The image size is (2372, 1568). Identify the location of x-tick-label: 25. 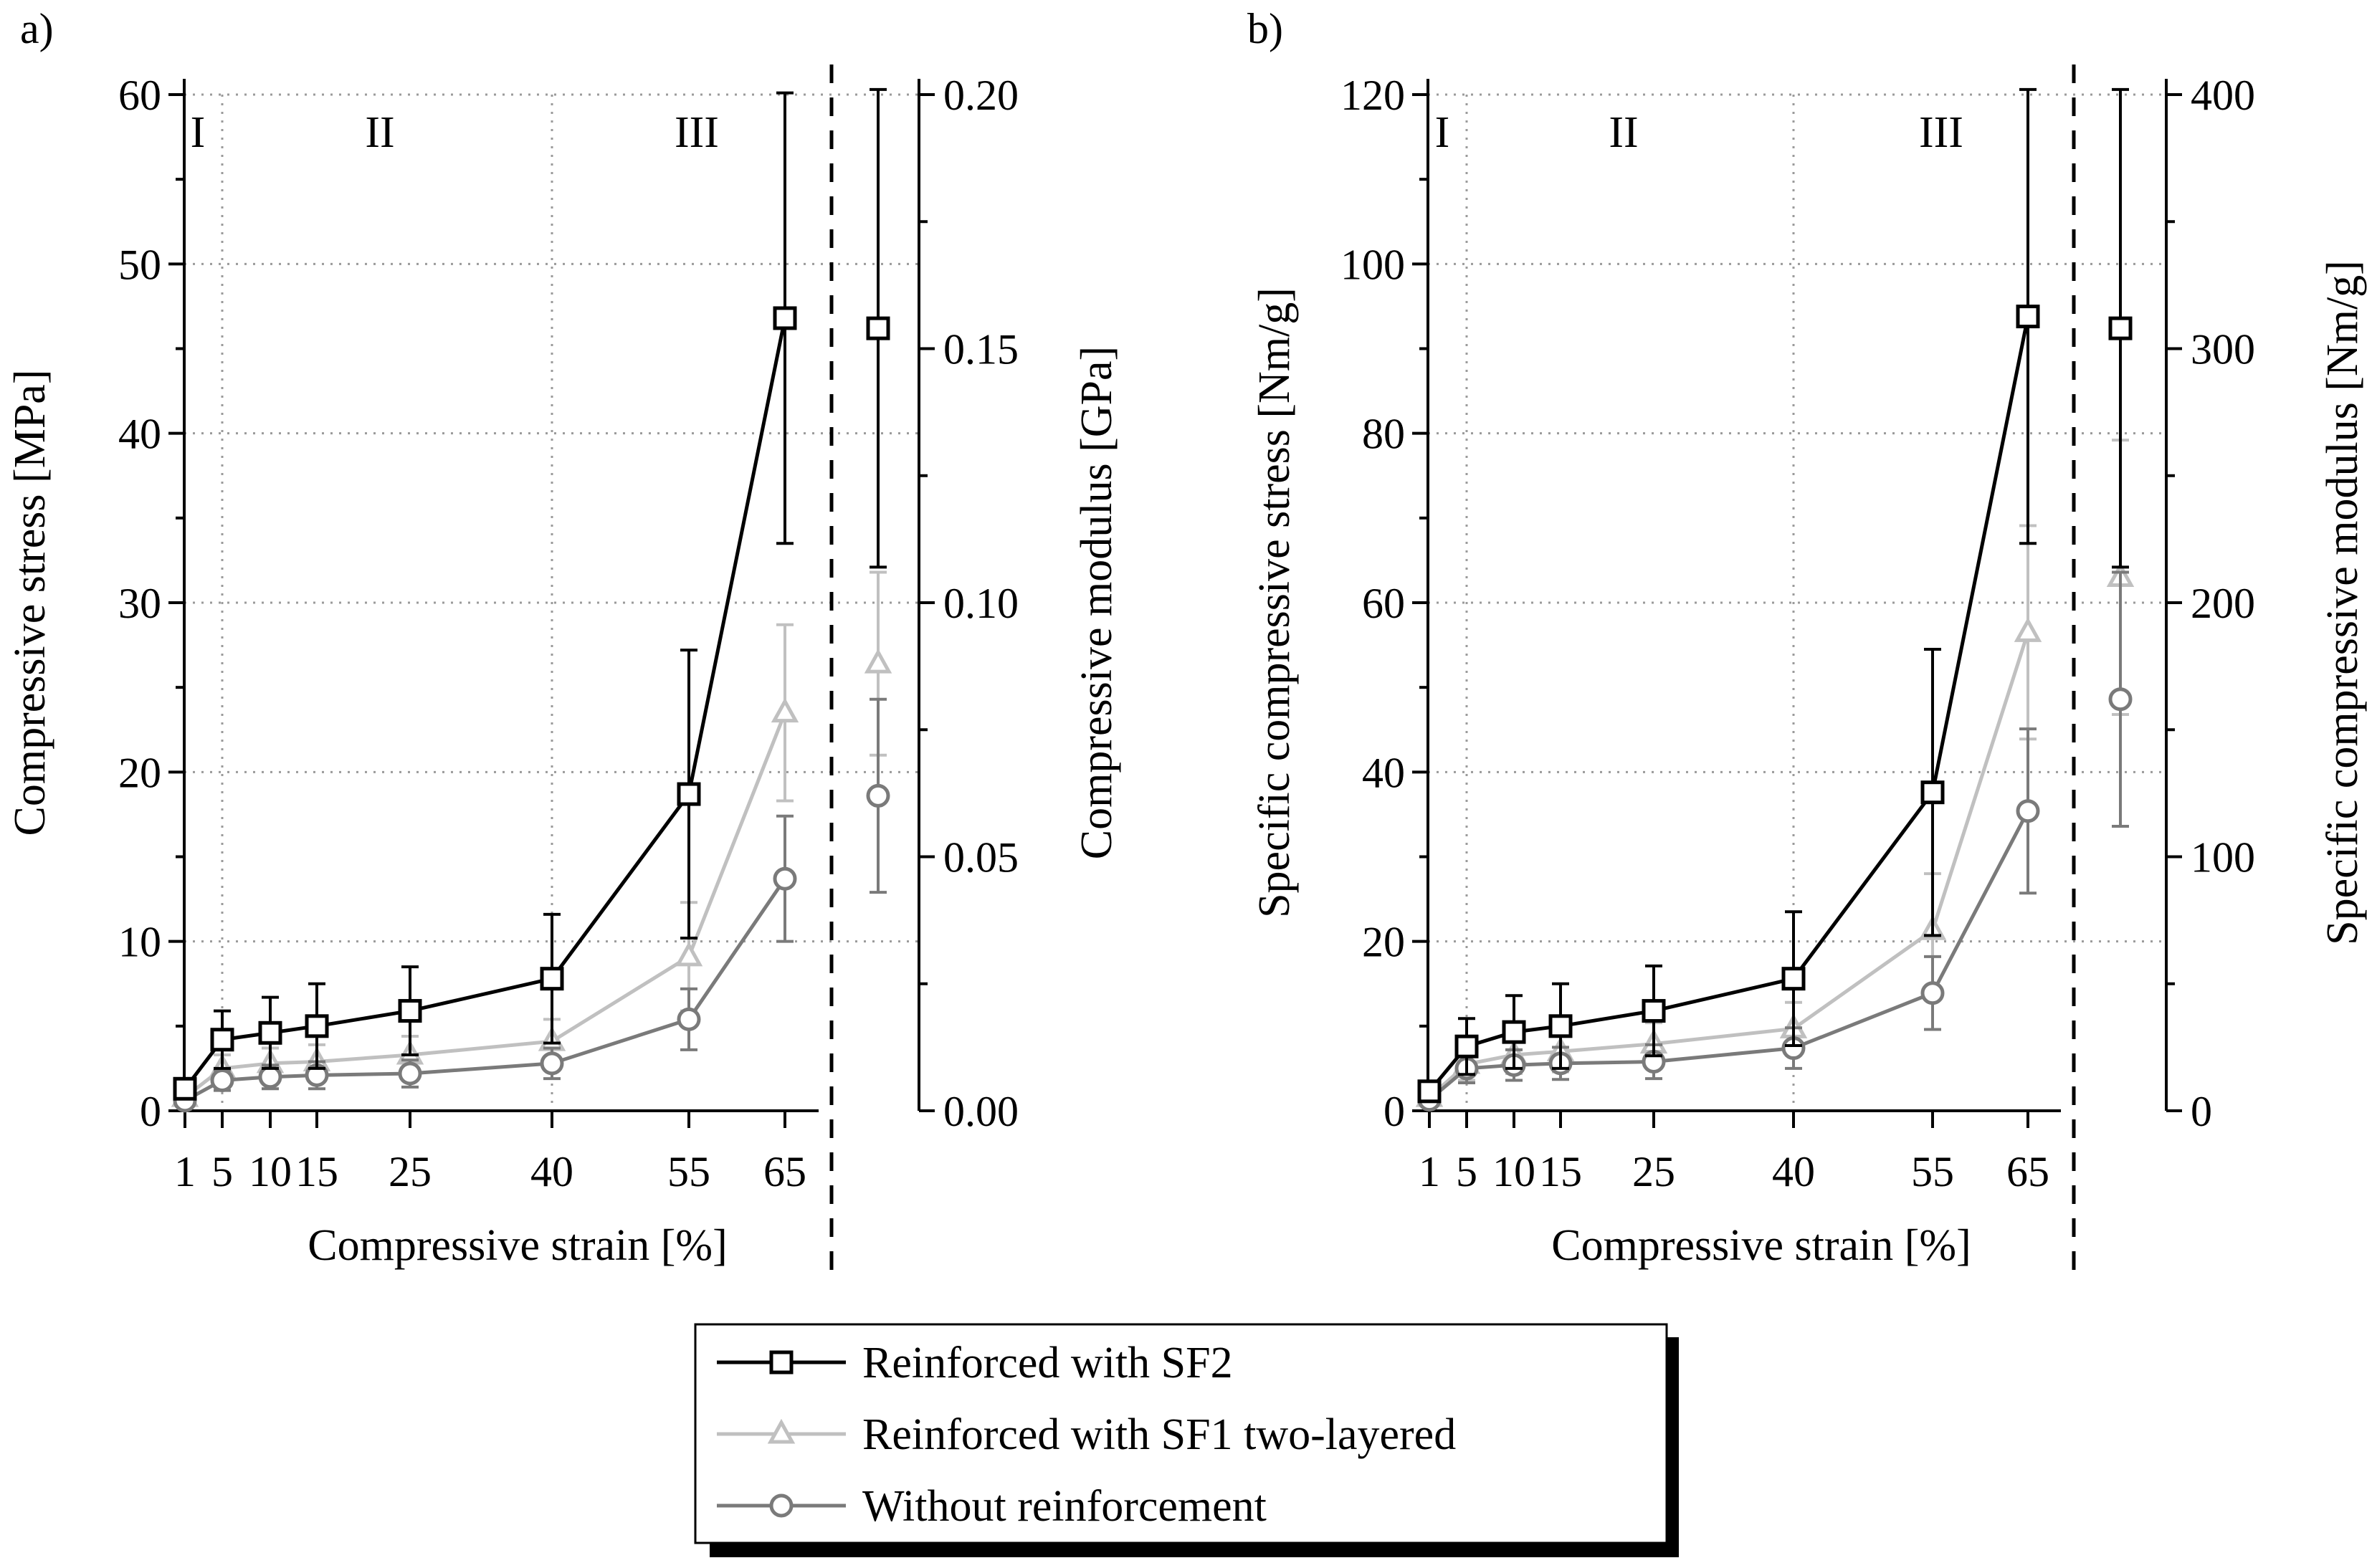
(1653, 1172).